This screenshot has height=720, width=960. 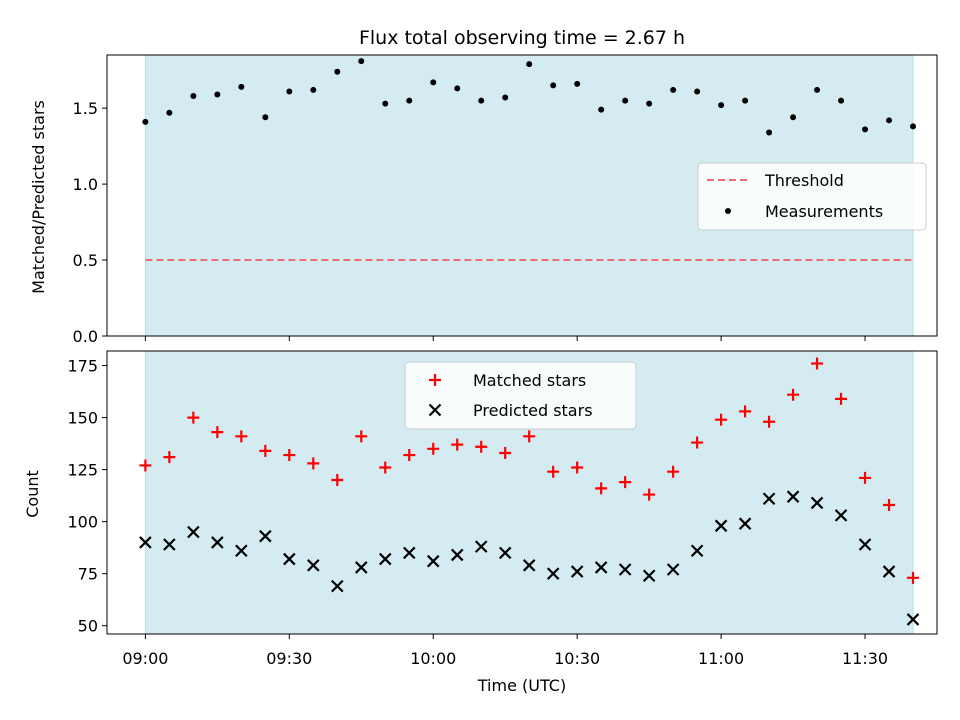 I want to click on legend-label: Predicted stars, so click(x=533, y=410).